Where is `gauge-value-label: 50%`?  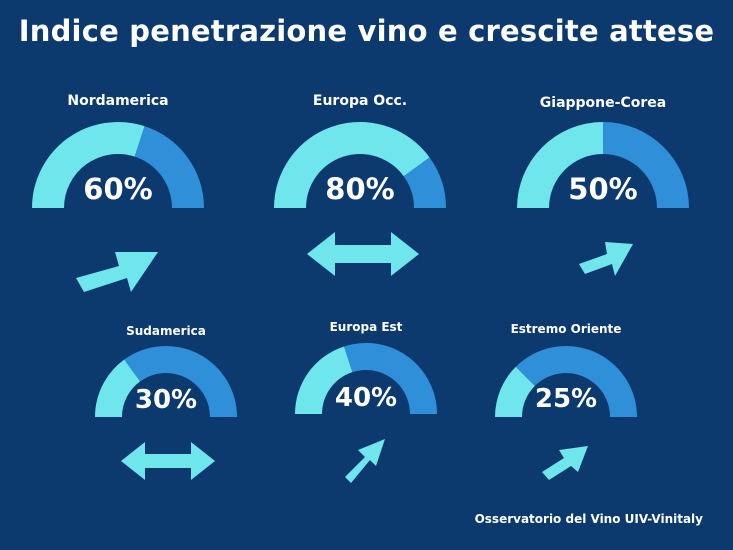
gauge-value-label: 50% is located at coordinates (603, 189).